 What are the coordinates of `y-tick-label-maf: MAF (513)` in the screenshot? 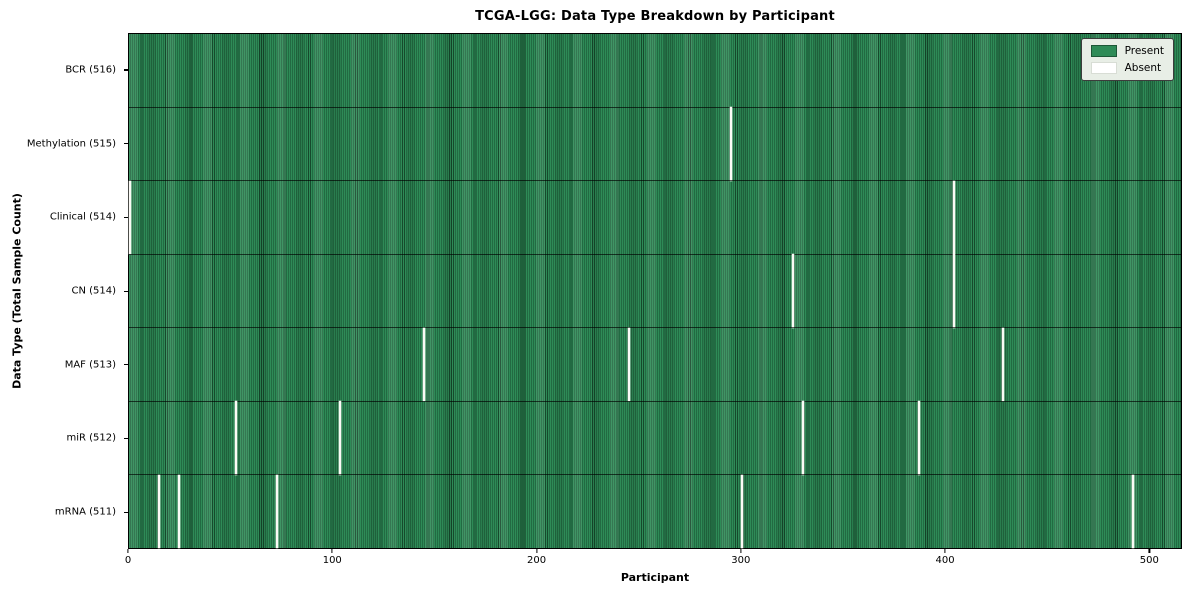 It's located at (90, 365).